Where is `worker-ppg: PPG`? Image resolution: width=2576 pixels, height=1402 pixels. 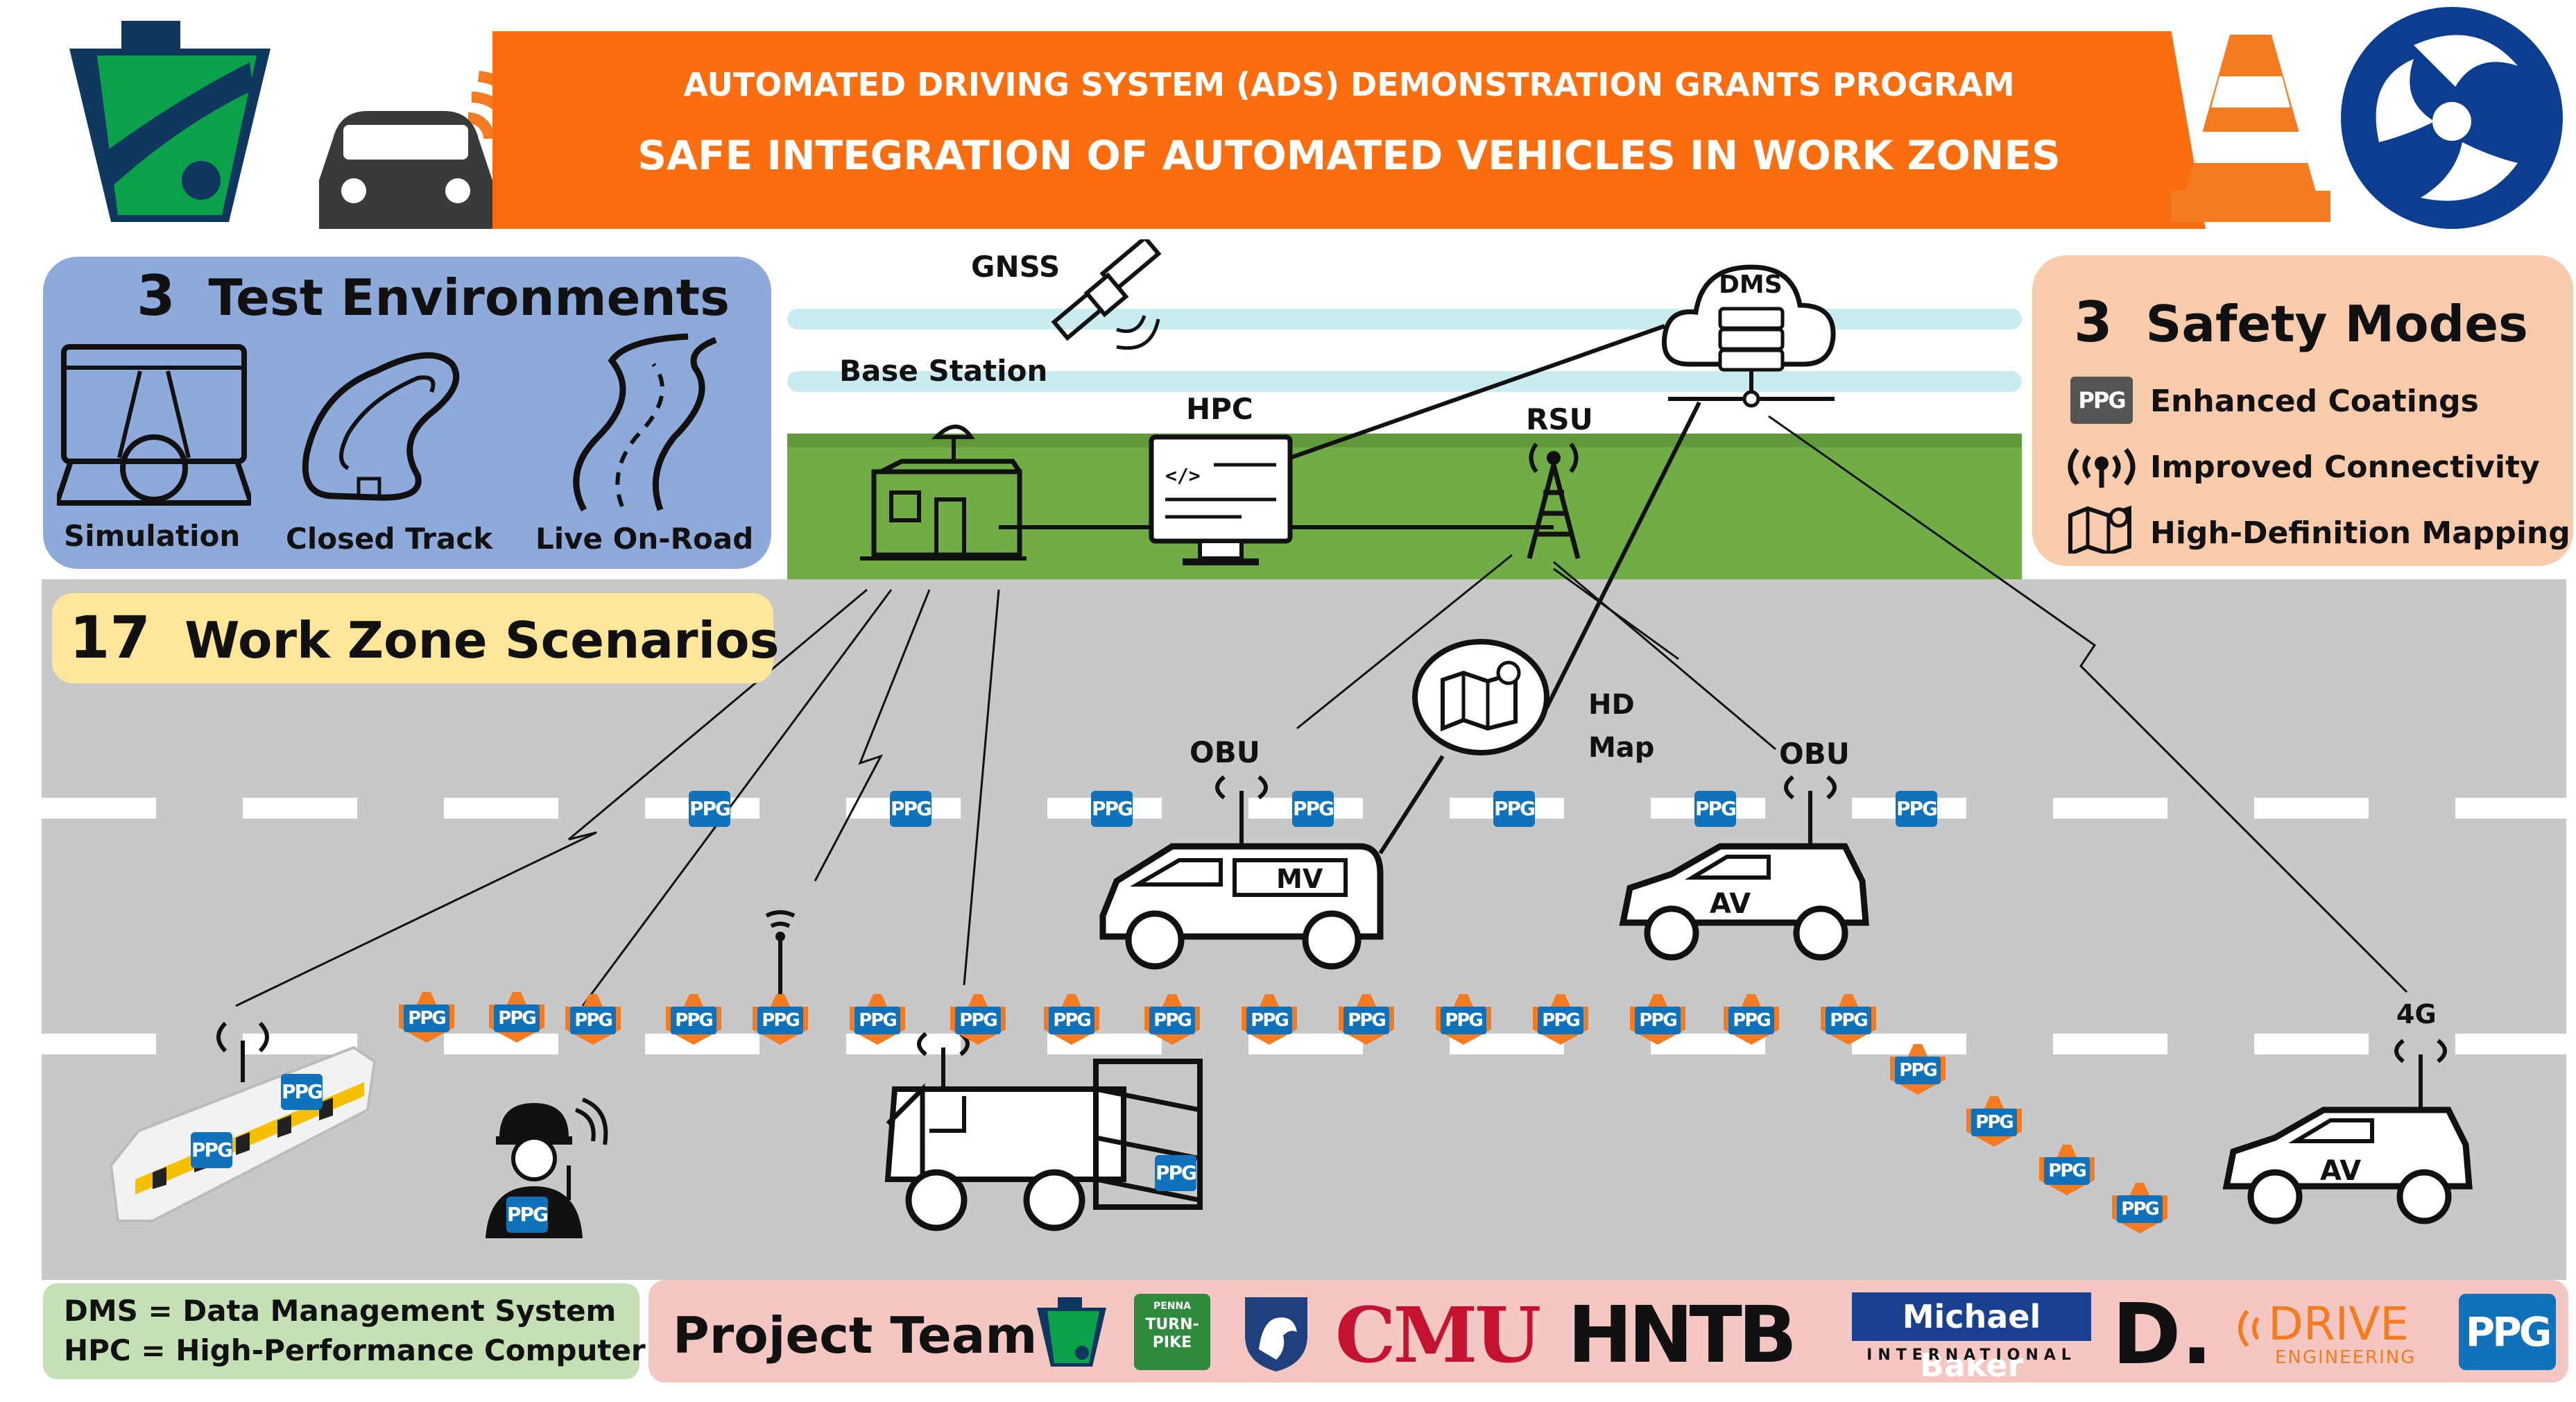
worker-ppg: PPG is located at coordinates (527, 1215).